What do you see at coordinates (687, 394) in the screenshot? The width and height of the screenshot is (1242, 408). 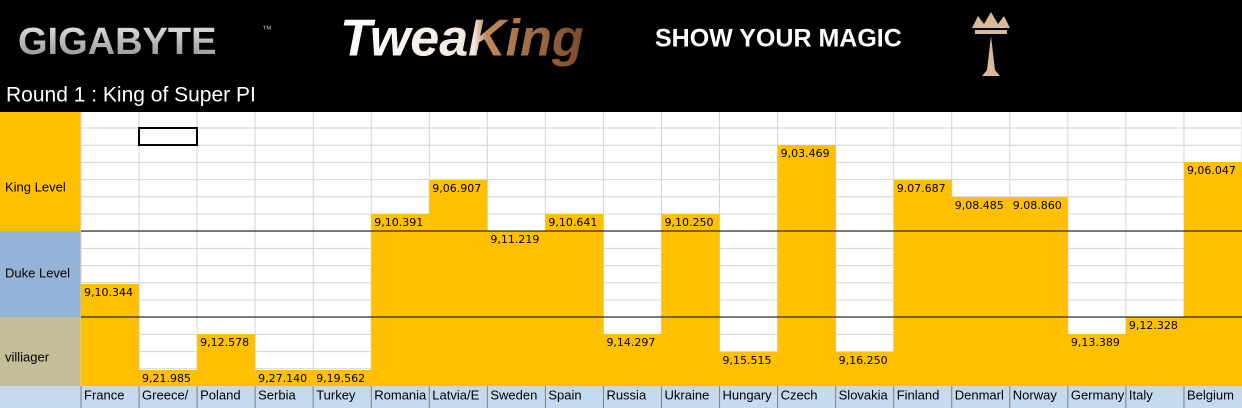 I see `country-name: Ukraine` at bounding box center [687, 394].